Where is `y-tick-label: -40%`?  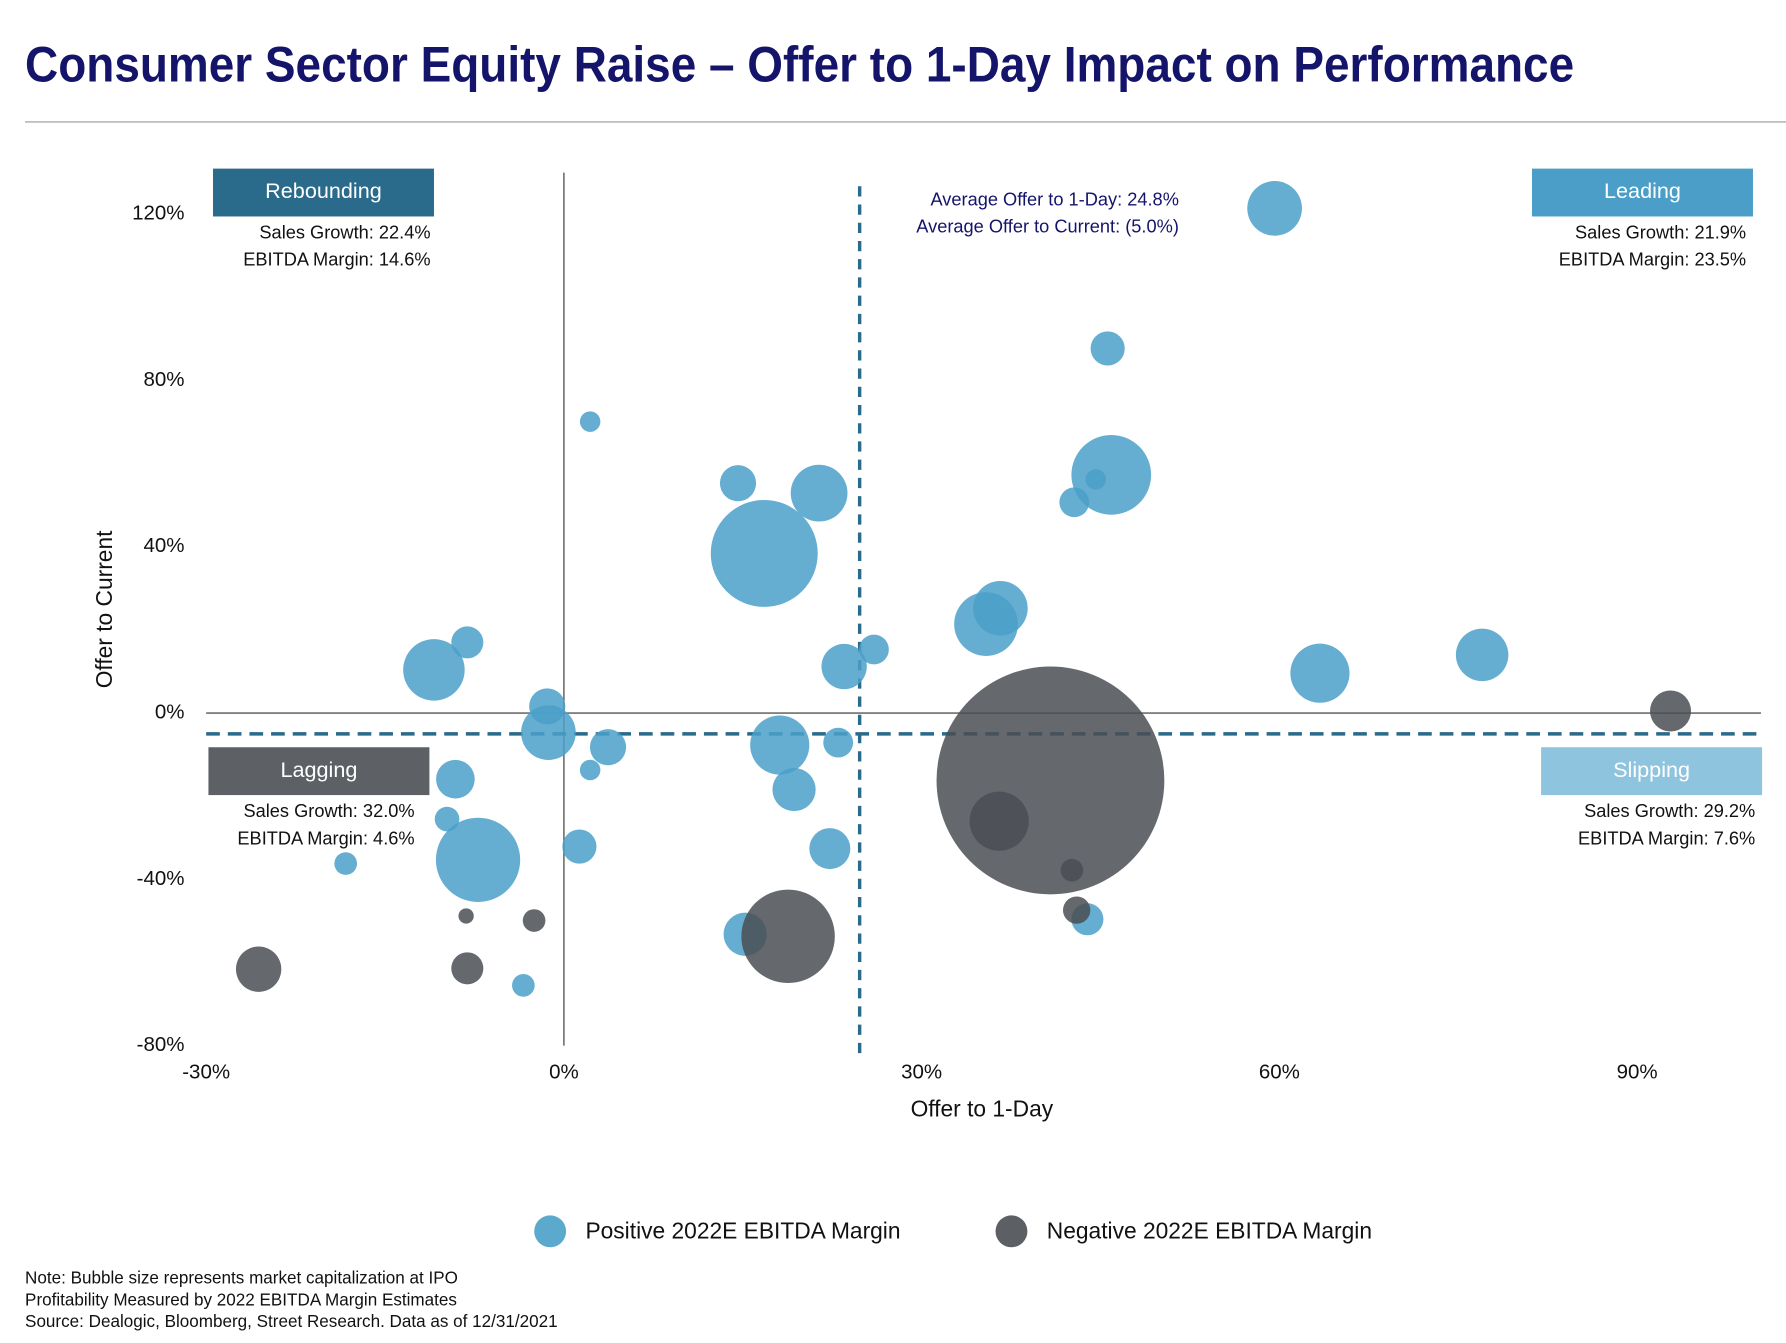 y-tick-label: -40% is located at coordinates (161, 878).